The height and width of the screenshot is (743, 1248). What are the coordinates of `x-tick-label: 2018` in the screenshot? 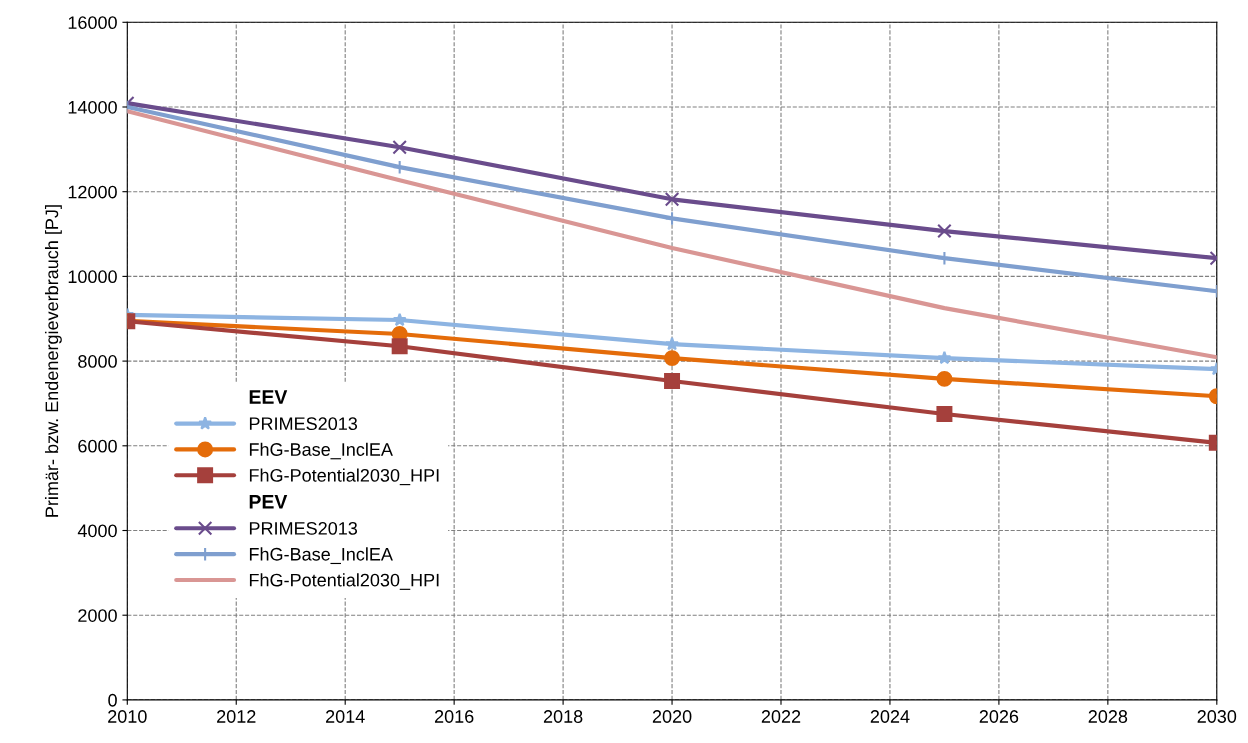 It's located at (563, 716).